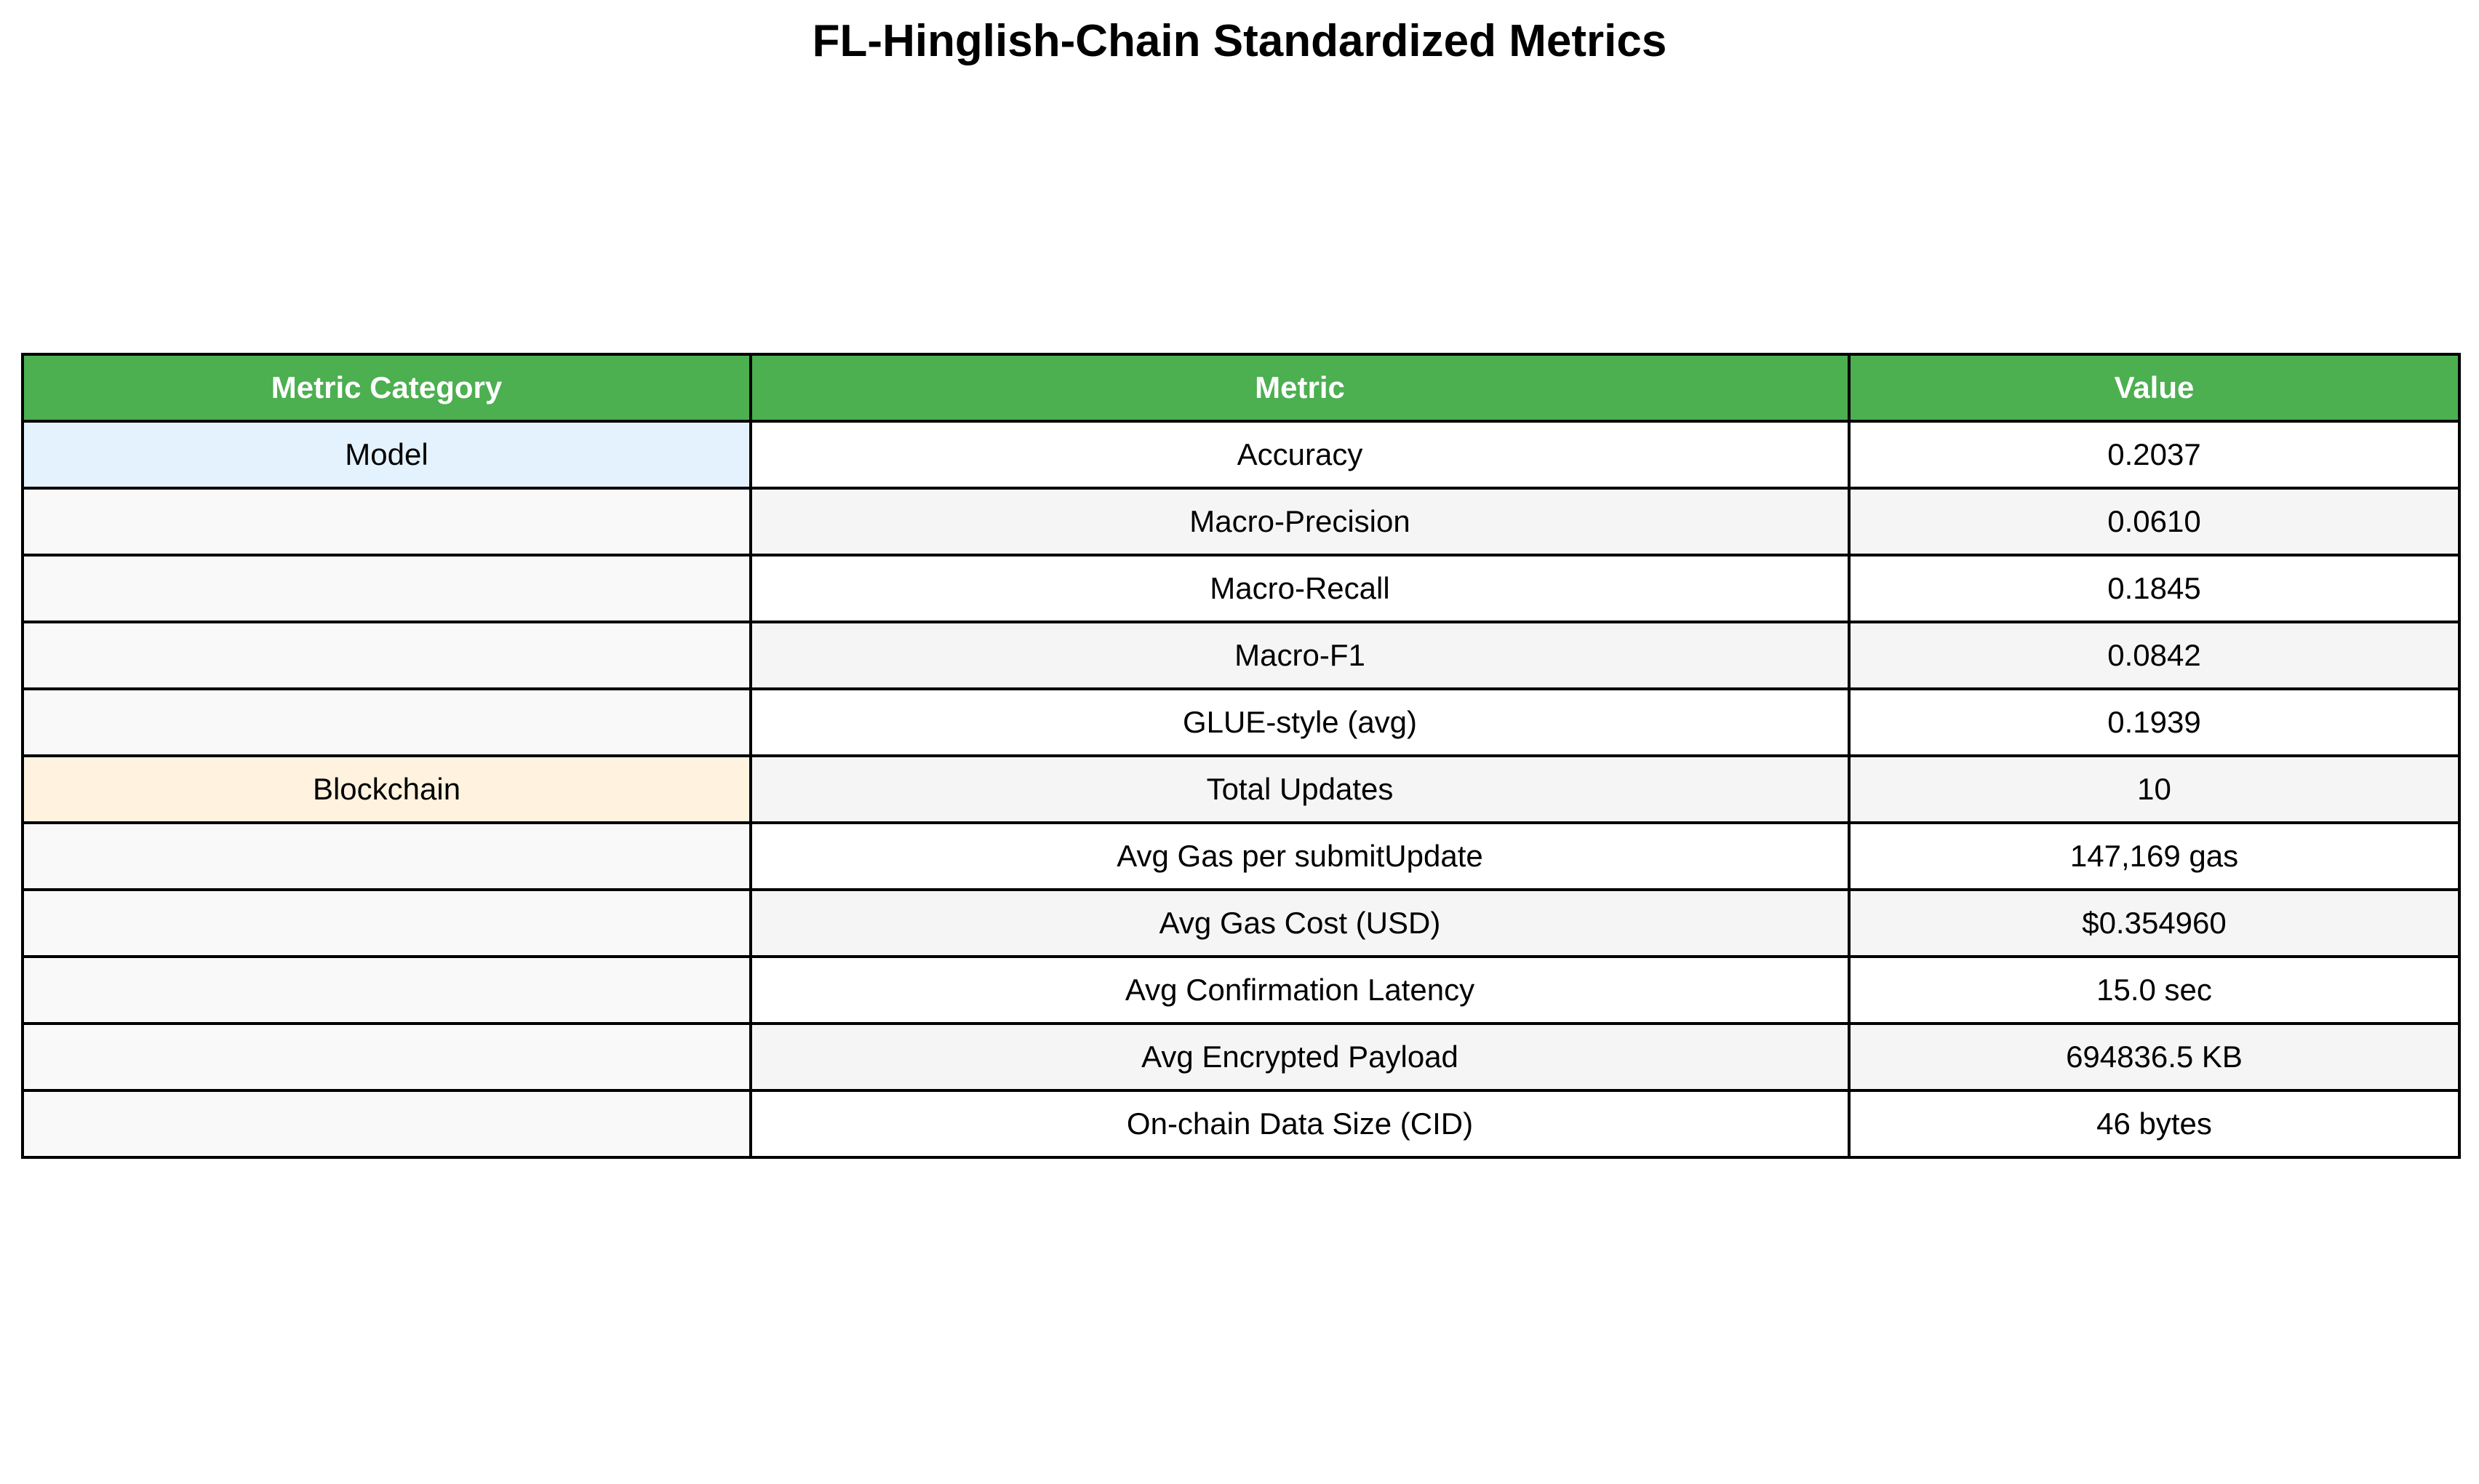  I want to click on table-row: Avg Gas Cost (USD) $0.354960, so click(1241, 923).